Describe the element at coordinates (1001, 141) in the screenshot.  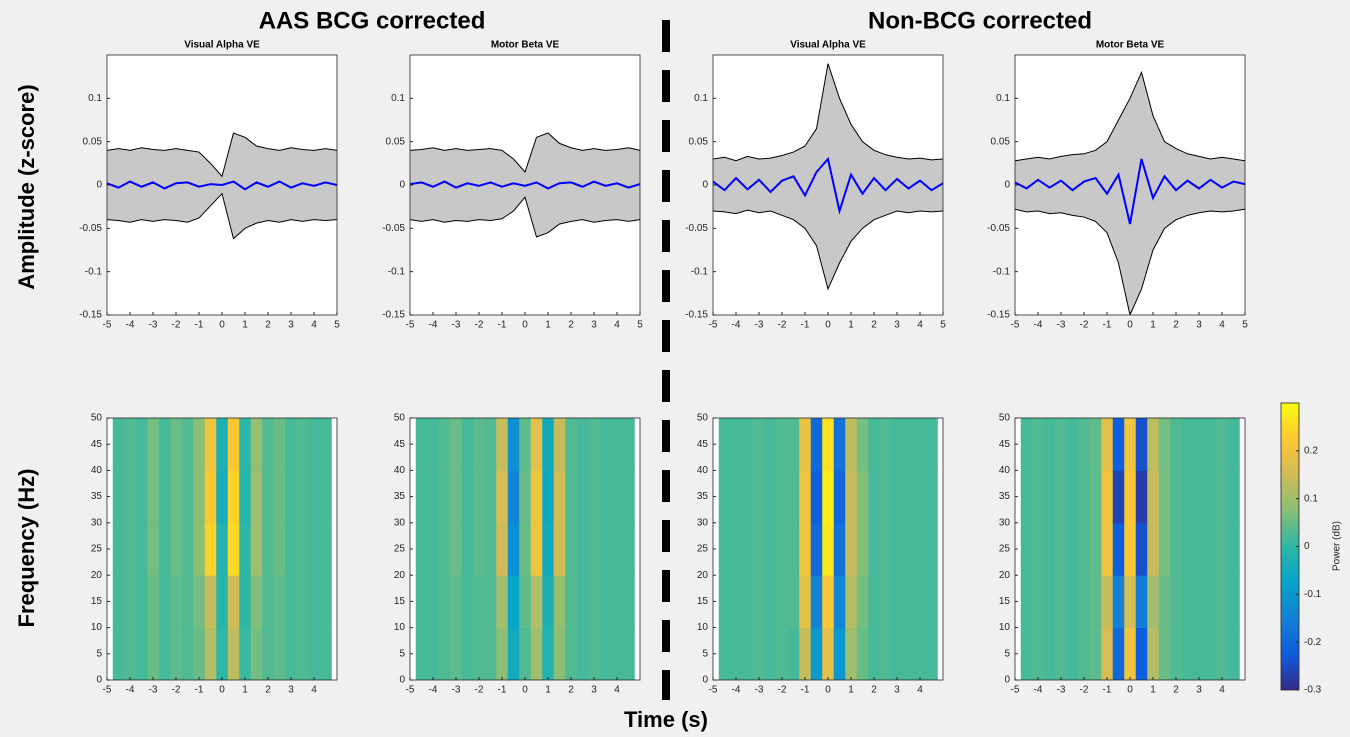
I see `y-tick-label: 0.05` at that location.